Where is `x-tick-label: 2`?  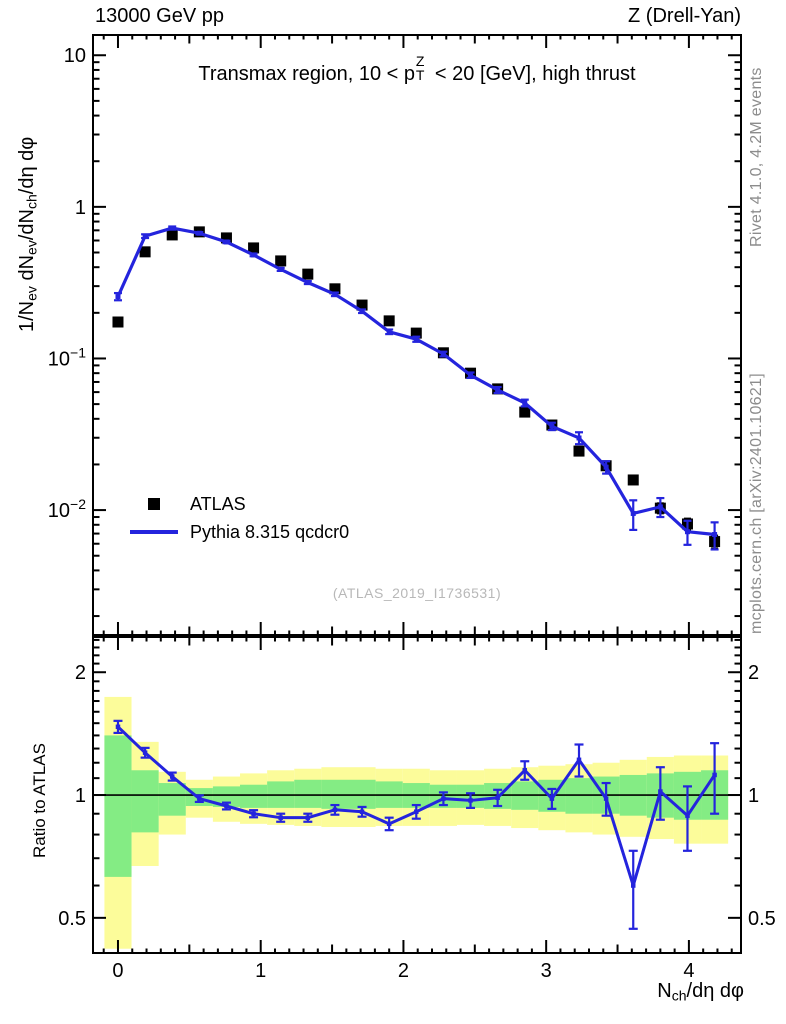 x-tick-label: 2 is located at coordinates (403, 971).